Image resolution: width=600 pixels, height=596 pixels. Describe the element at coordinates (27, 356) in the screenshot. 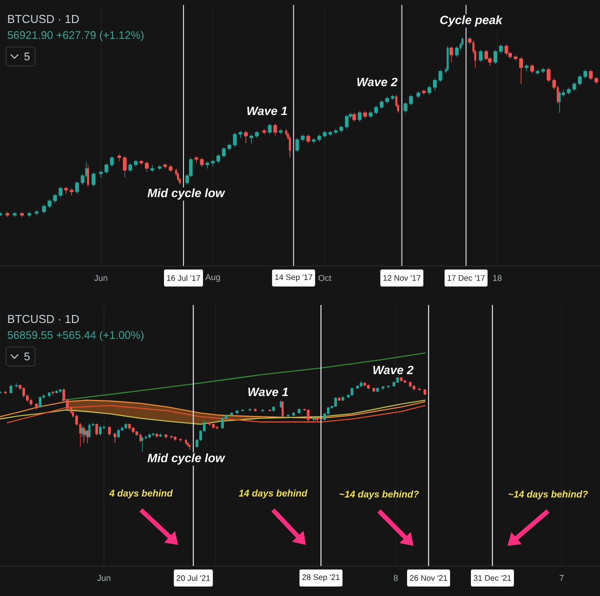

I see `text: 5` at that location.